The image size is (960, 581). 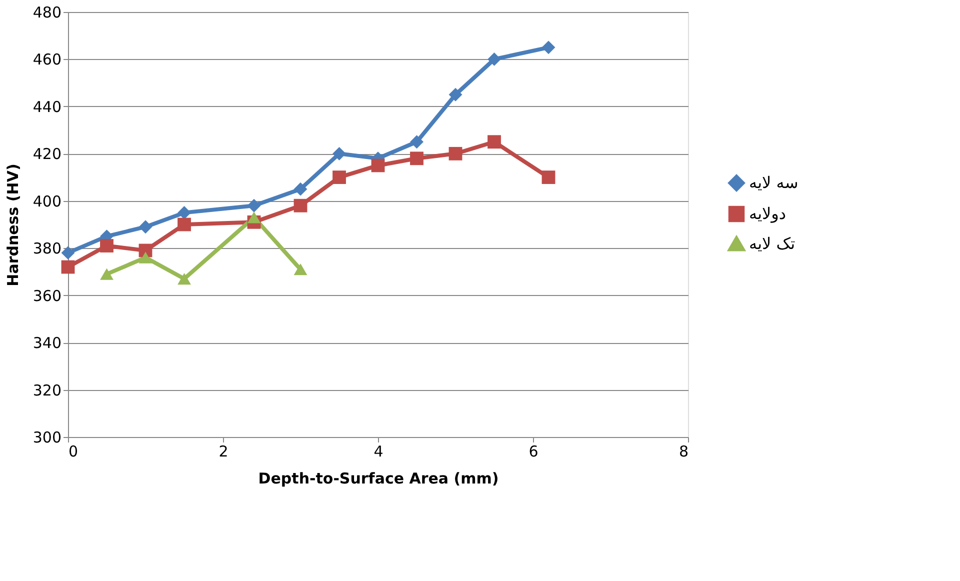 I want to click on y-tick-label: 340, so click(x=47, y=343).